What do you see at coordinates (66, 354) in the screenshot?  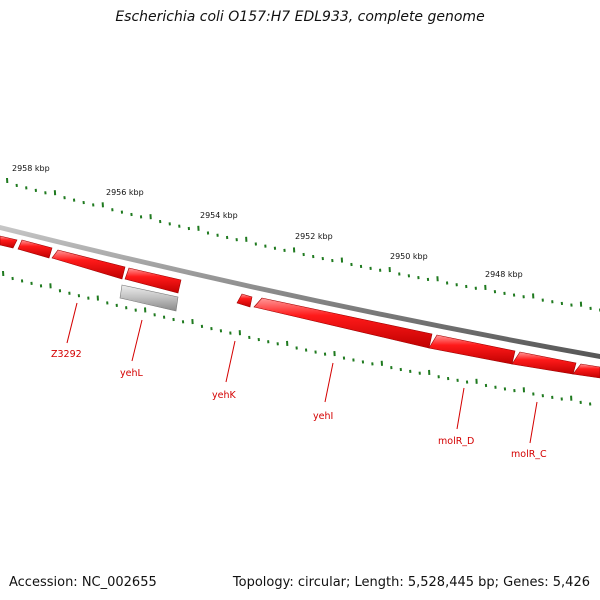 I see `gene-label-z3292: Z3292` at bounding box center [66, 354].